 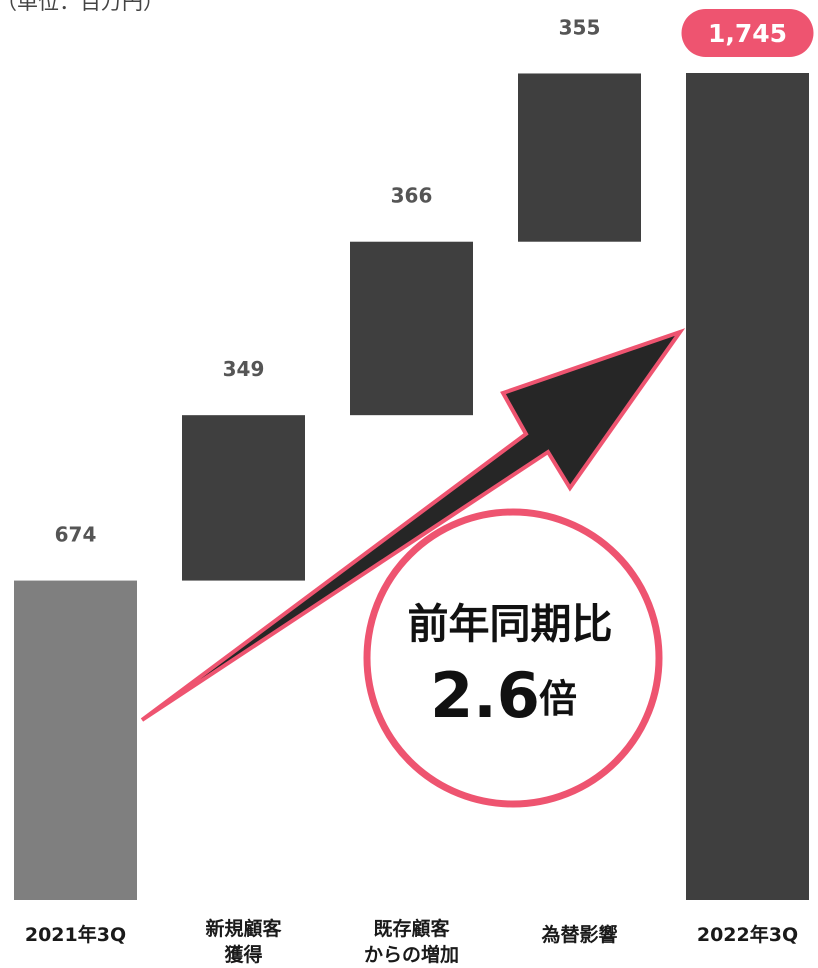 What do you see at coordinates (510, 624) in the screenshot?
I see `callout-title: 前年同期比` at bounding box center [510, 624].